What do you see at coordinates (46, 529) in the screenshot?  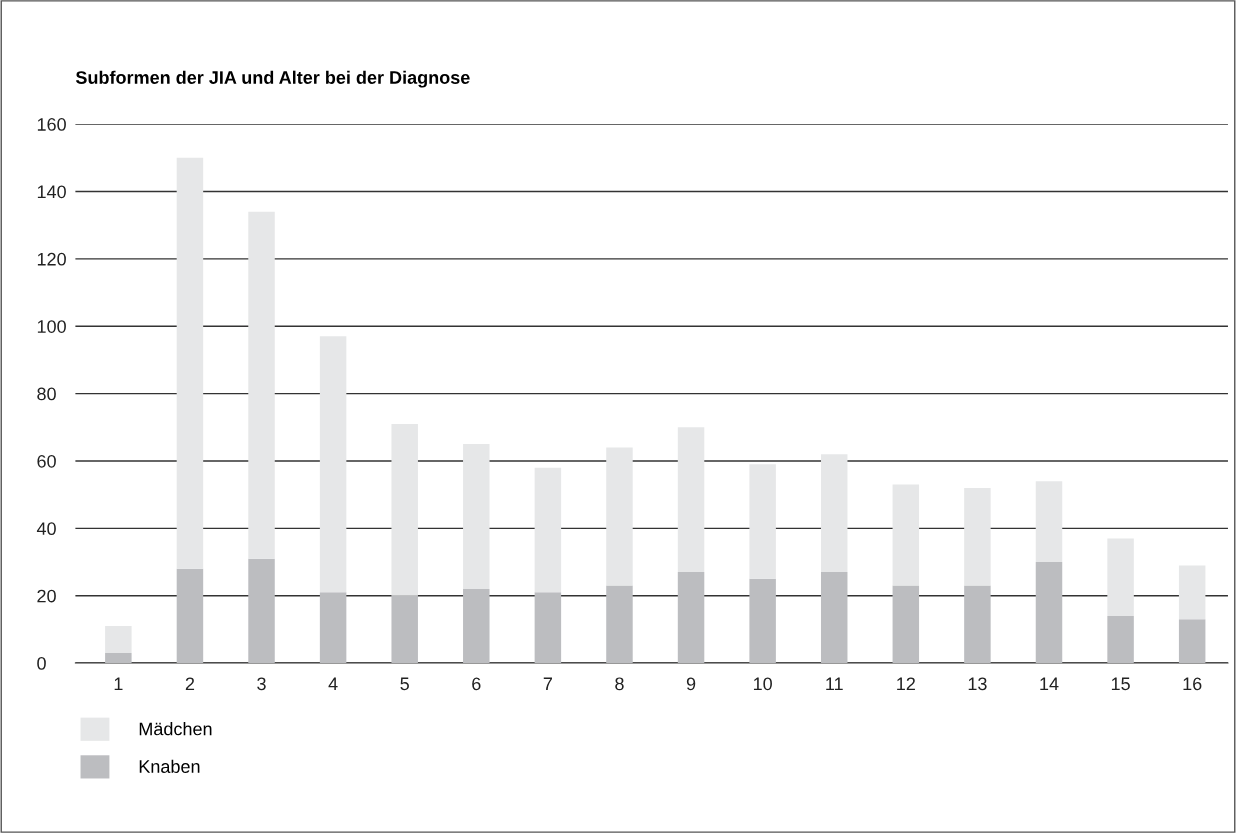 I see `y-tick-label: 40` at bounding box center [46, 529].